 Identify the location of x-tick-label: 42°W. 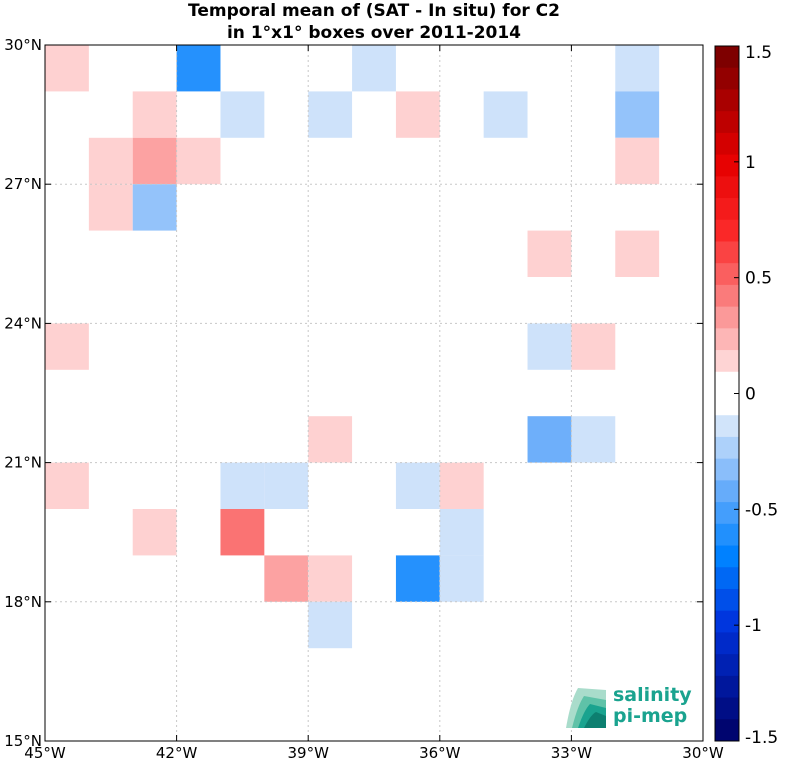
(177, 753).